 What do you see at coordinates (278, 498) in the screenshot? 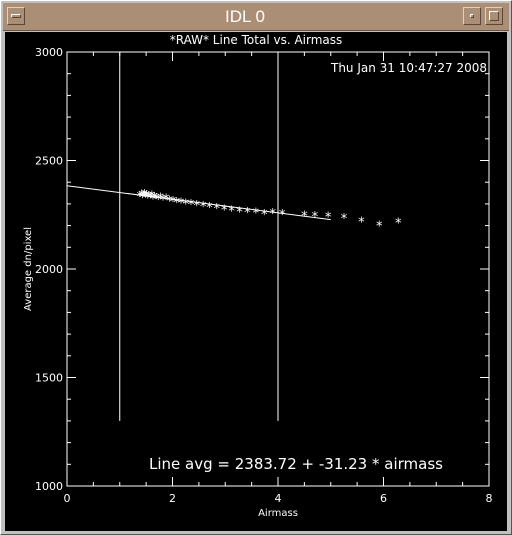
I see `x-tick-label: 4` at bounding box center [278, 498].